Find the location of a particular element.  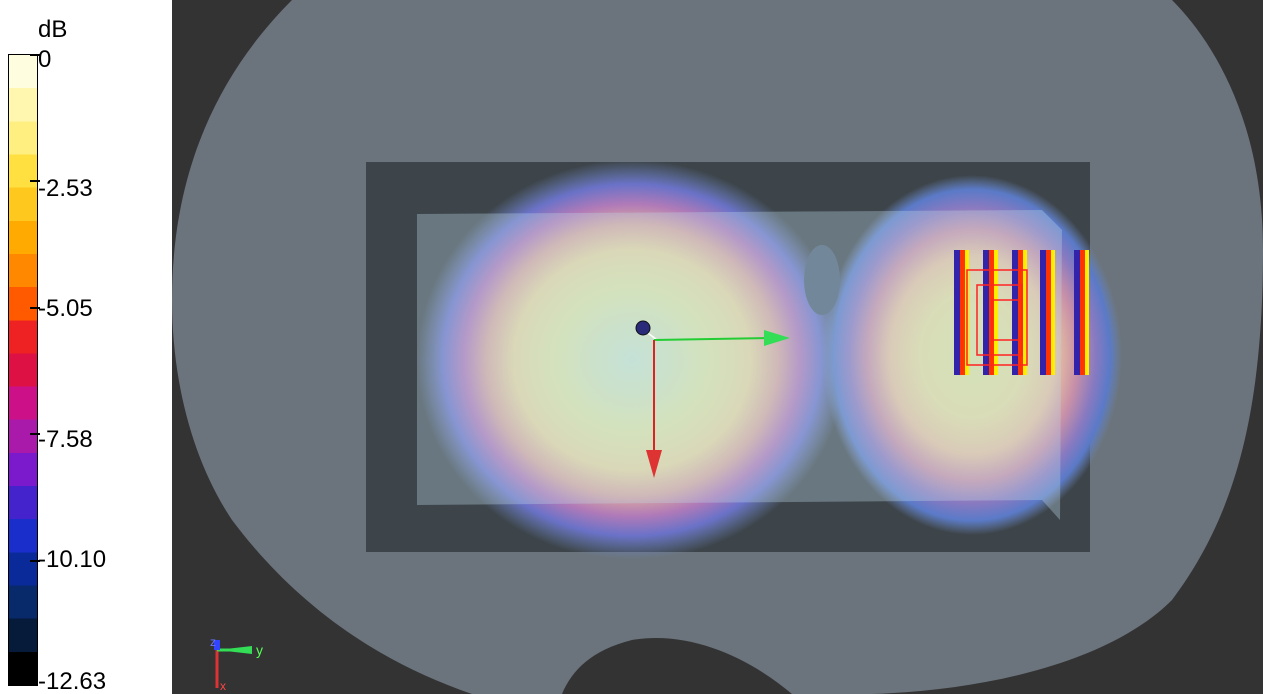

field-minimum is located at coordinates (822, 280).